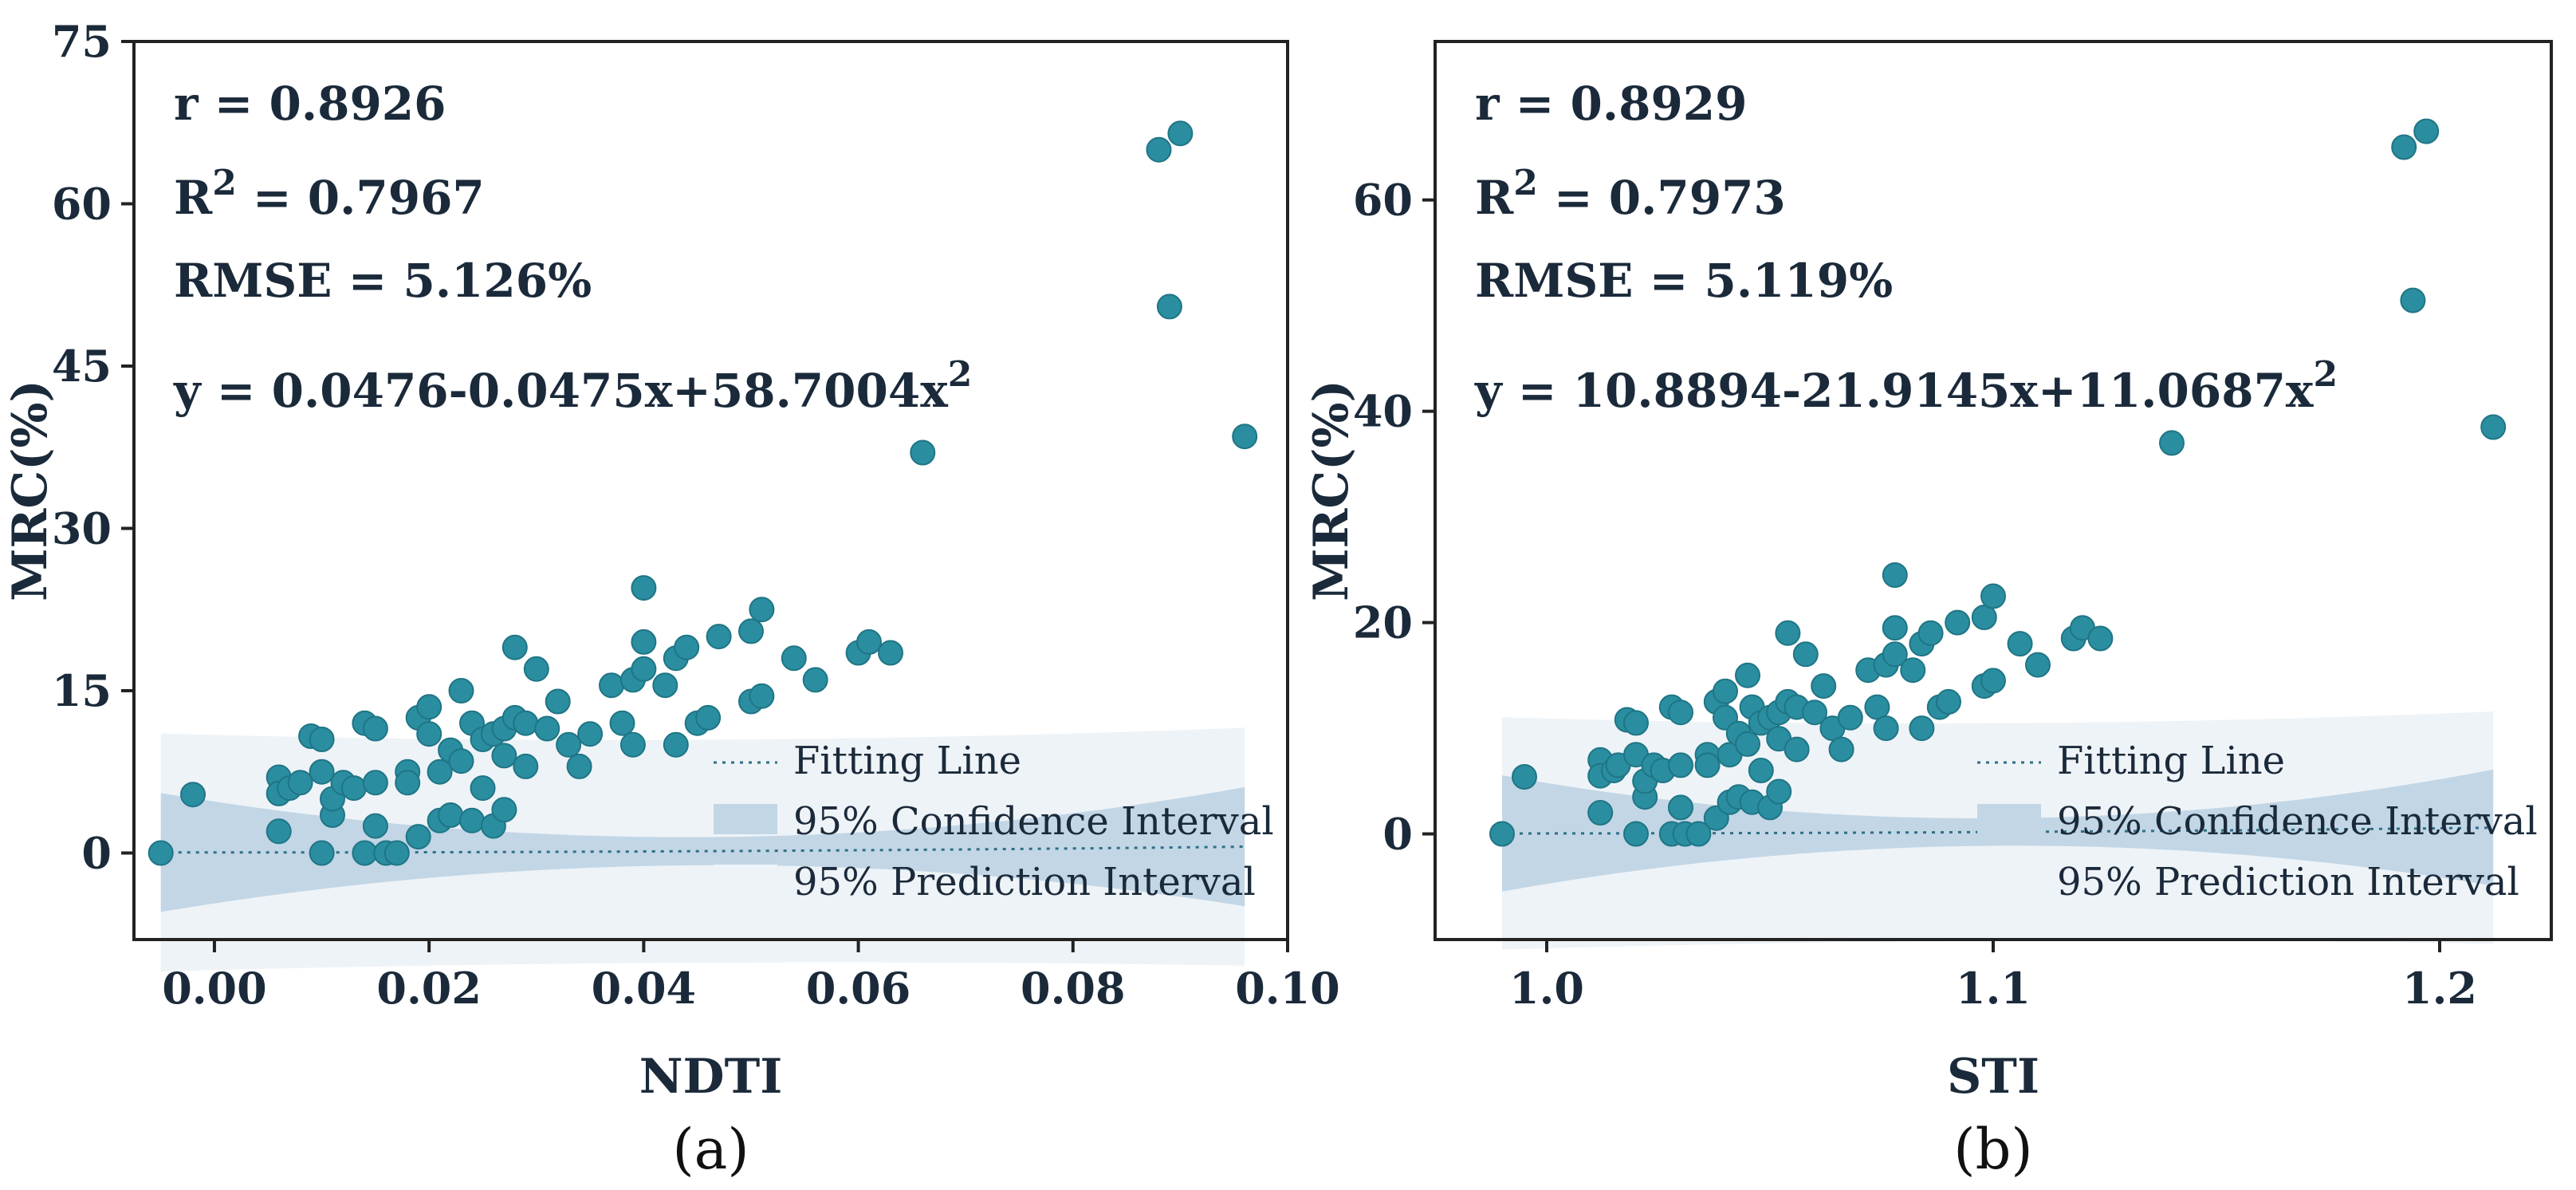 The image size is (2576, 1190). I want to click on y-axis-title: MRC(%), so click(1331, 490).